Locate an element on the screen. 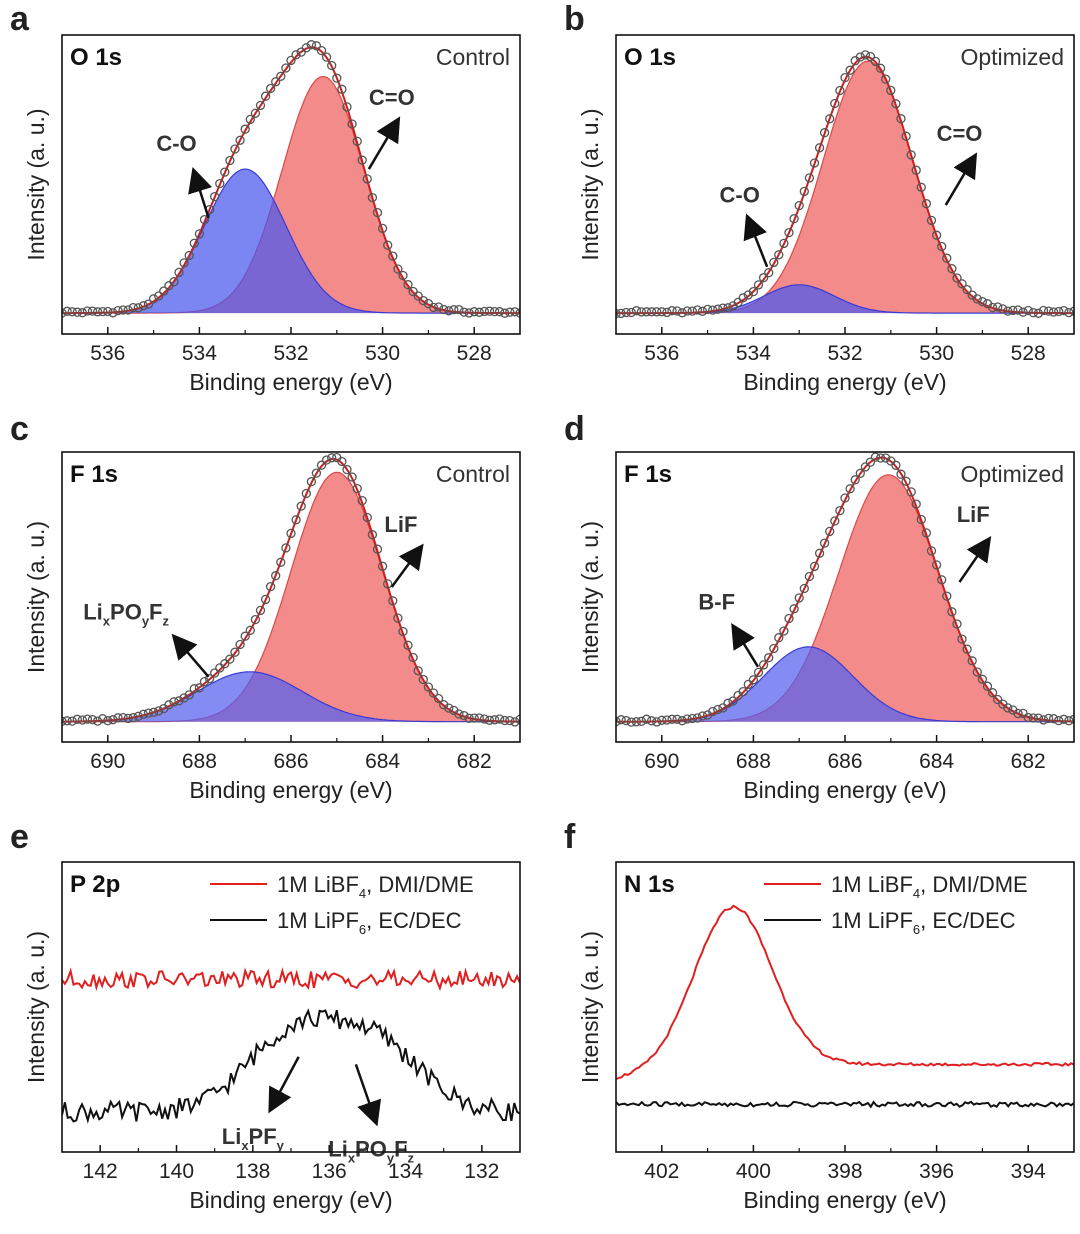  condition-label: Optimized is located at coordinates (1012, 57).